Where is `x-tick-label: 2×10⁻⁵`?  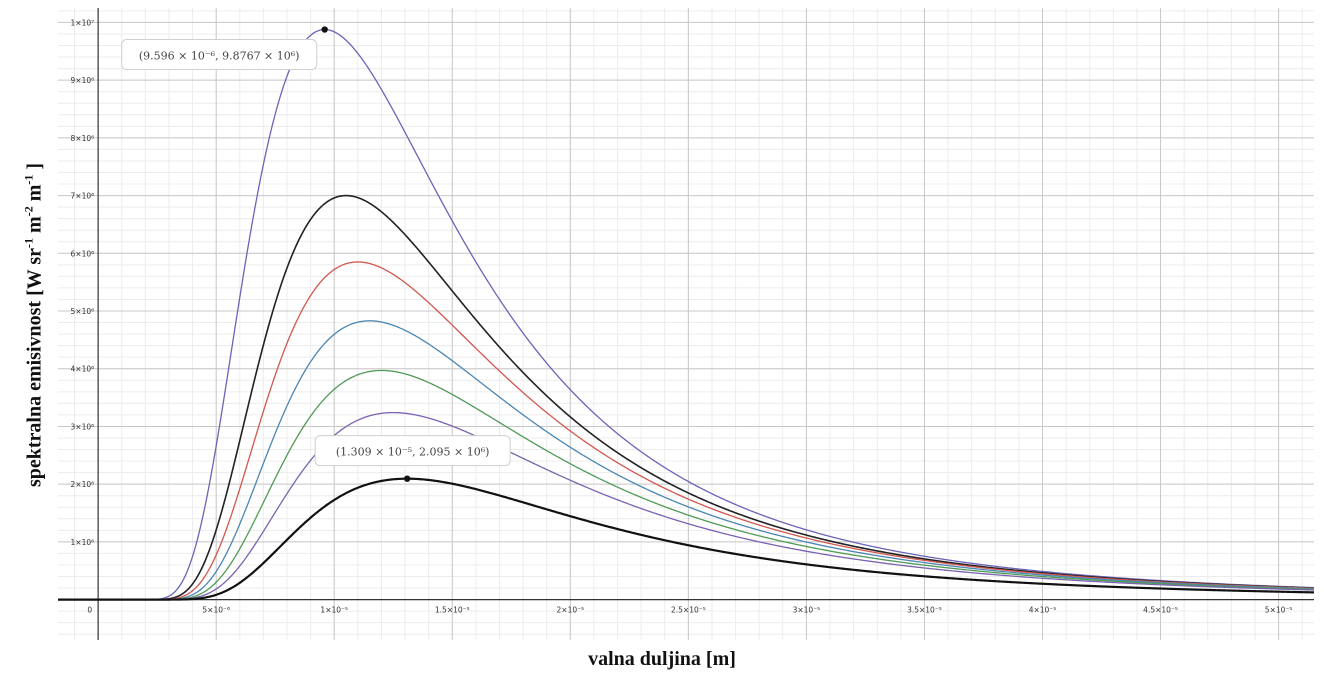 x-tick-label: 2×10⁻⁵ is located at coordinates (571, 610).